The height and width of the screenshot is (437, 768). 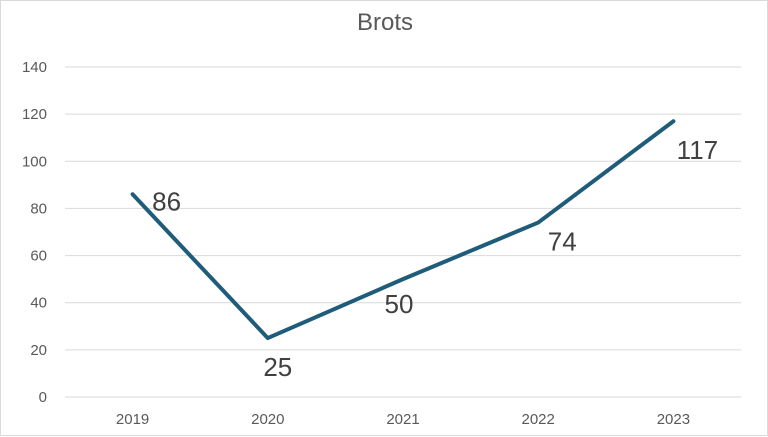 What do you see at coordinates (38, 208) in the screenshot?
I see `y-tick-label: 80` at bounding box center [38, 208].